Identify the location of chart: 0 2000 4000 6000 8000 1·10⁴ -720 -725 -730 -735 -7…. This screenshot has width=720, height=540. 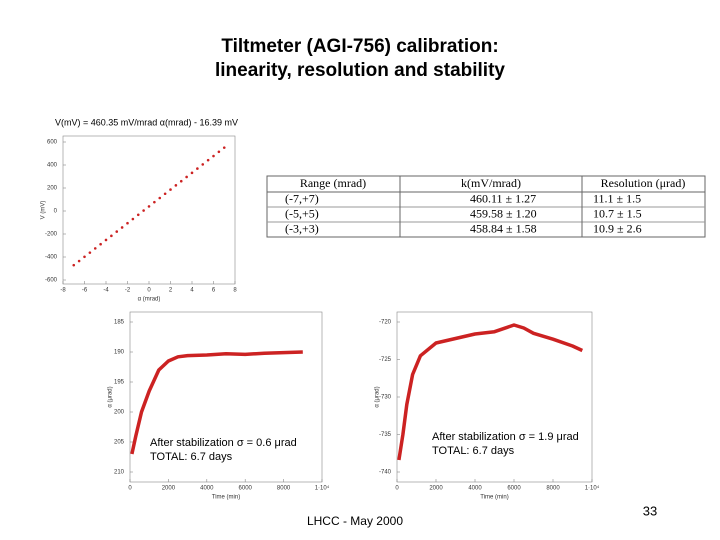
(487, 406).